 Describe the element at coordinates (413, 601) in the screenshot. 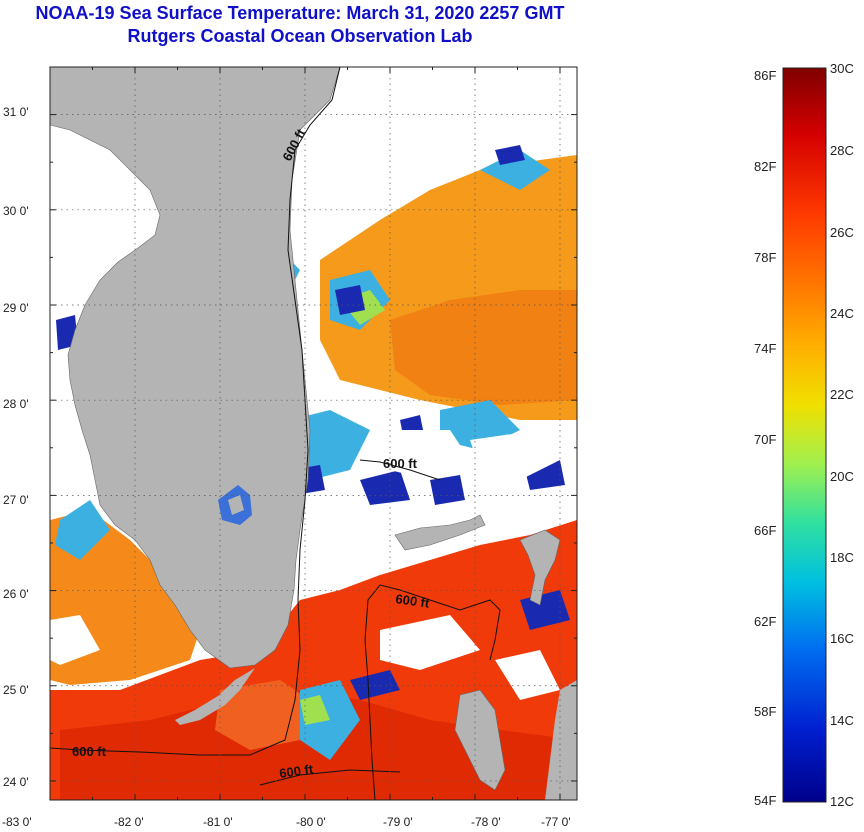

I see `contour-label-straits: 600 ft` at that location.